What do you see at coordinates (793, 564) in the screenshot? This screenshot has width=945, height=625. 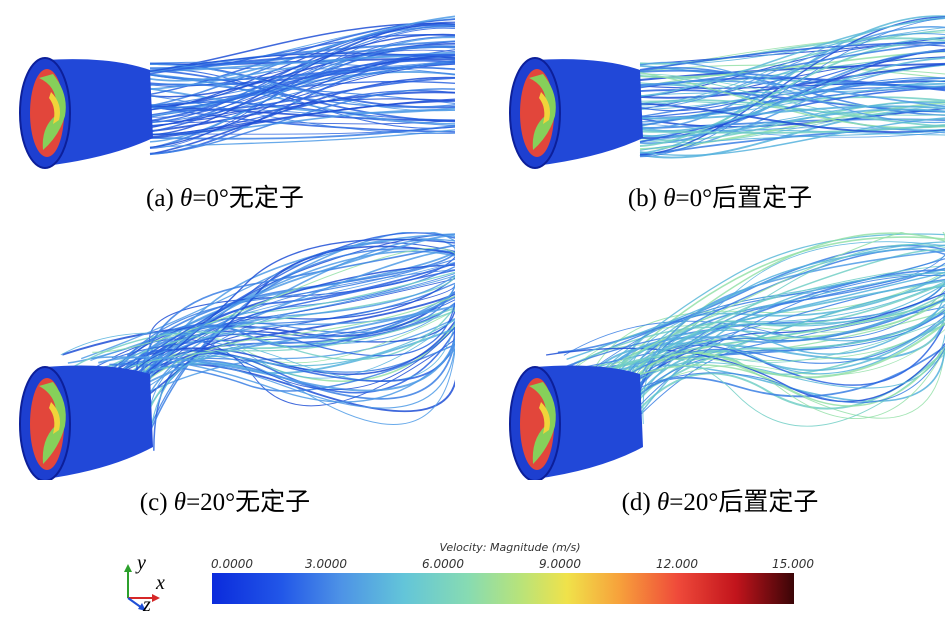 I see `colorbar-tick: 15.000` at bounding box center [793, 564].